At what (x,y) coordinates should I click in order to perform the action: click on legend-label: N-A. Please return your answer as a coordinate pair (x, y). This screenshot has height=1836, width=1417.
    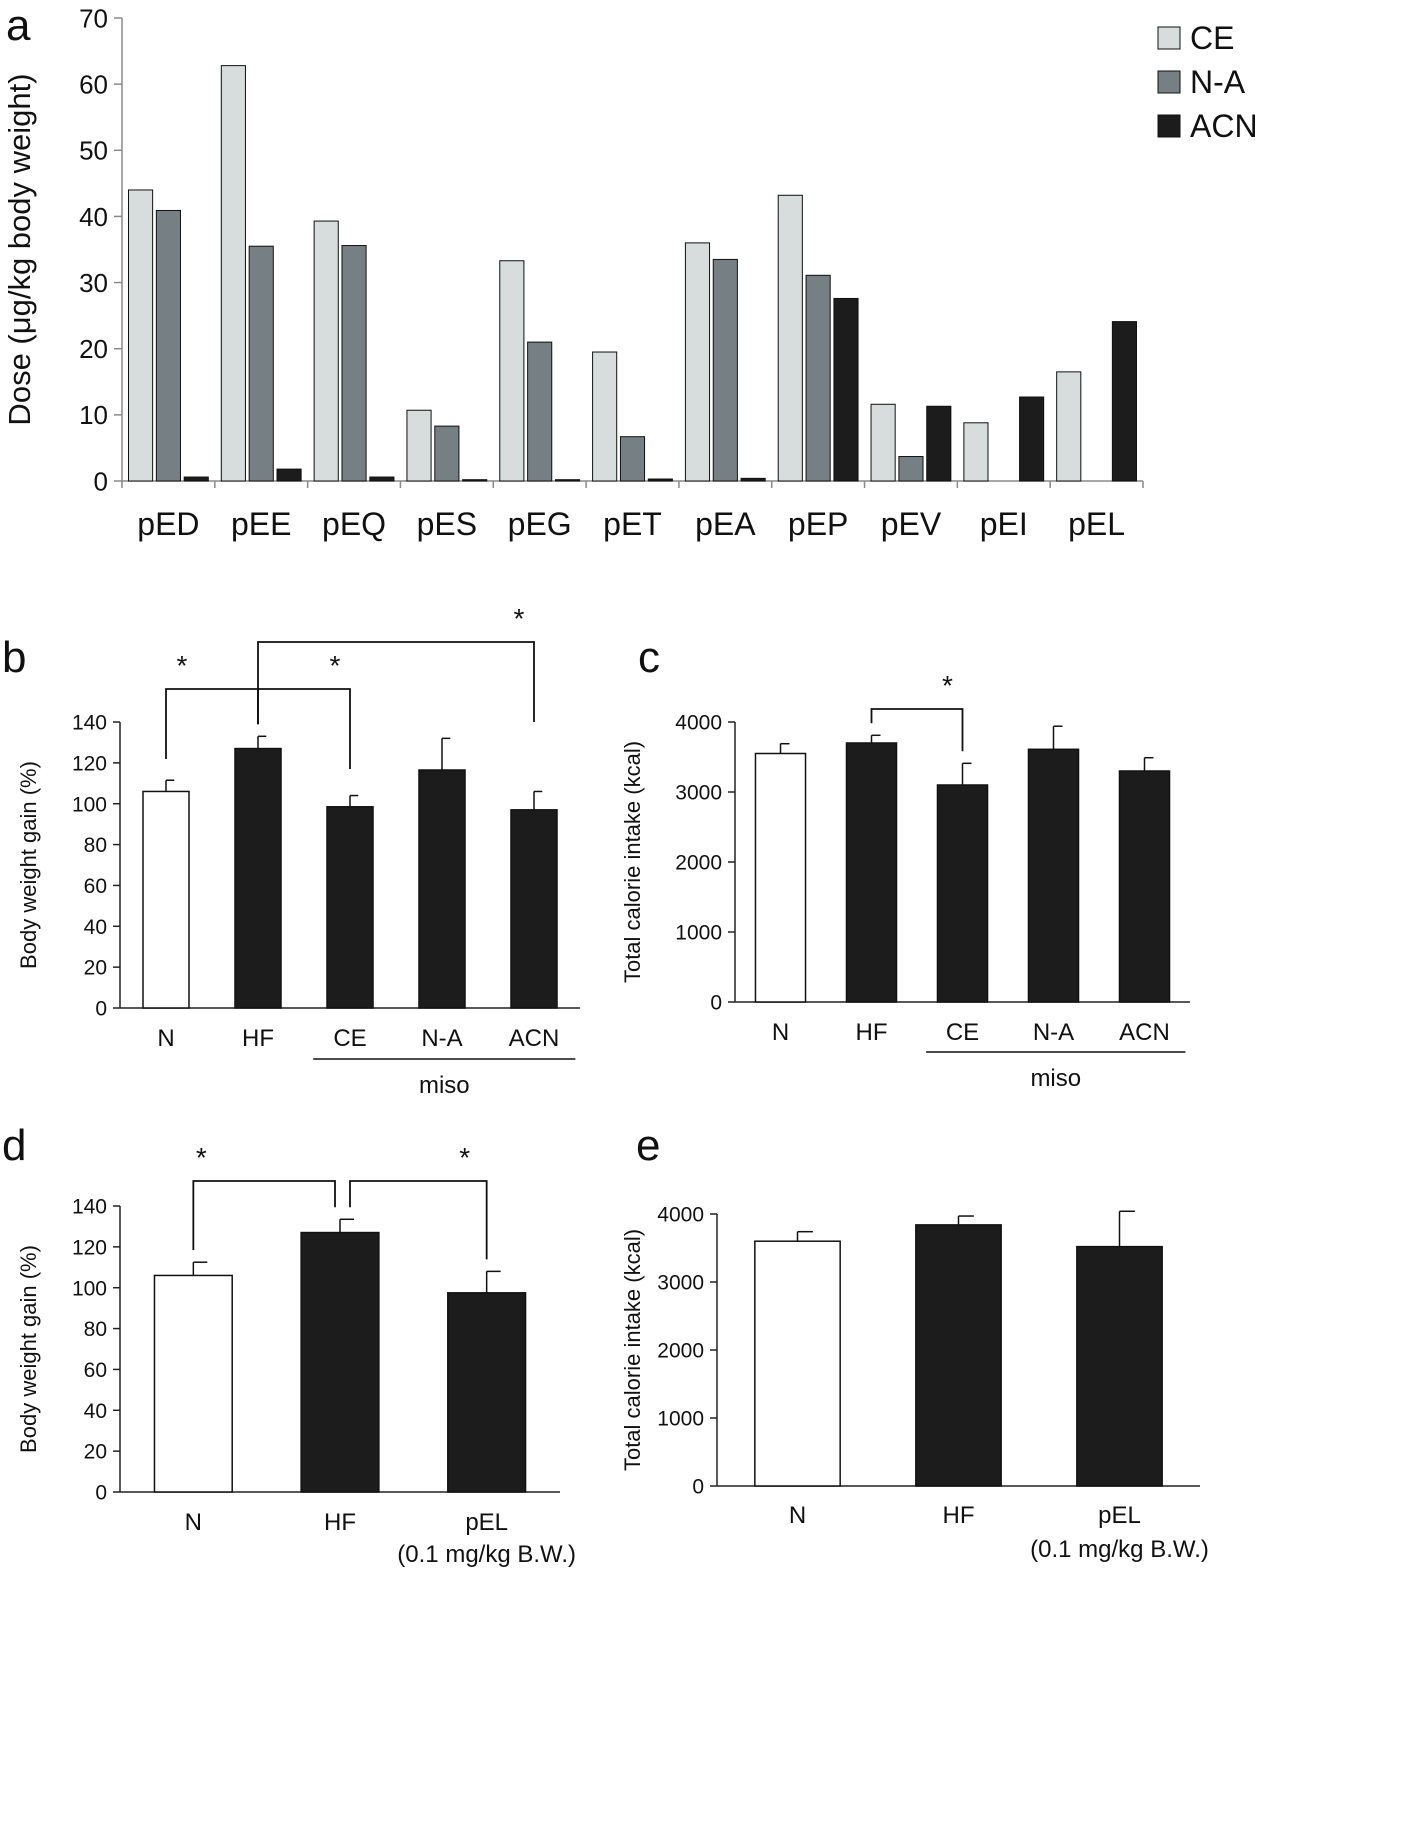
    Looking at the image, I should click on (1218, 82).